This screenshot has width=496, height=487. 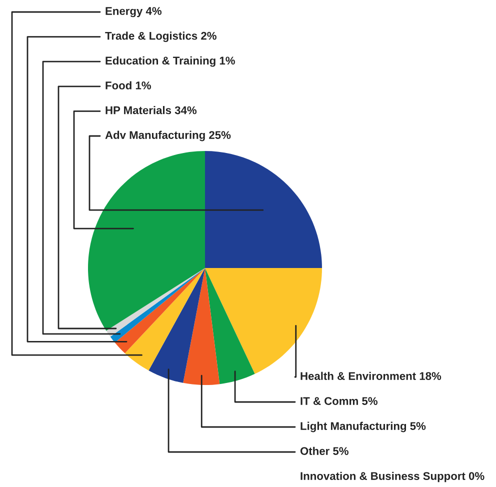 What do you see at coordinates (363, 427) in the screenshot?
I see `slice-label: Light Manufacturing 5%` at bounding box center [363, 427].